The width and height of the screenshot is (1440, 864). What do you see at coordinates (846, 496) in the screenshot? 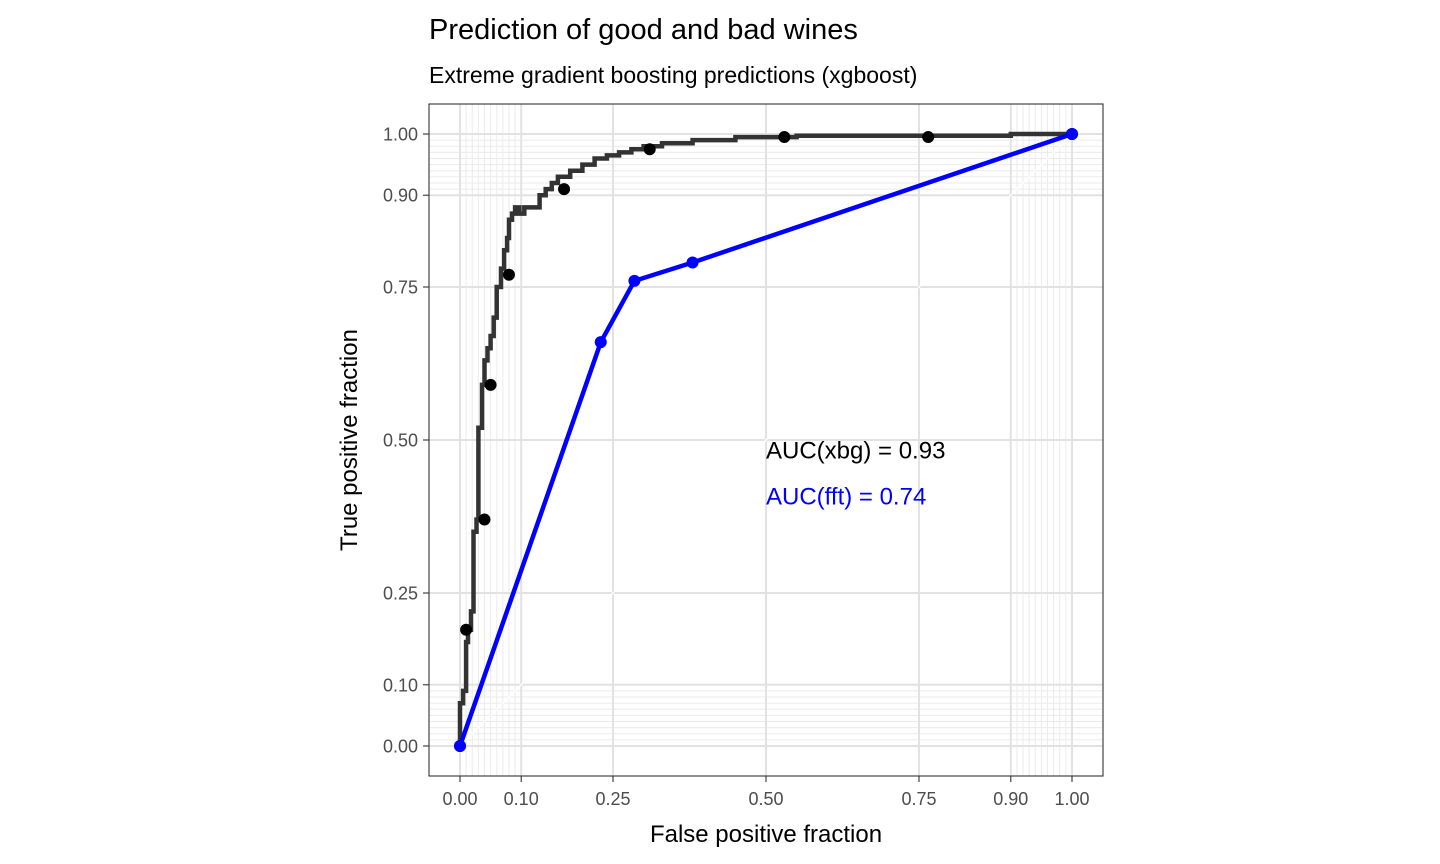
I see `auc-annotation: AUC(fft) = 0.74` at bounding box center [846, 496].